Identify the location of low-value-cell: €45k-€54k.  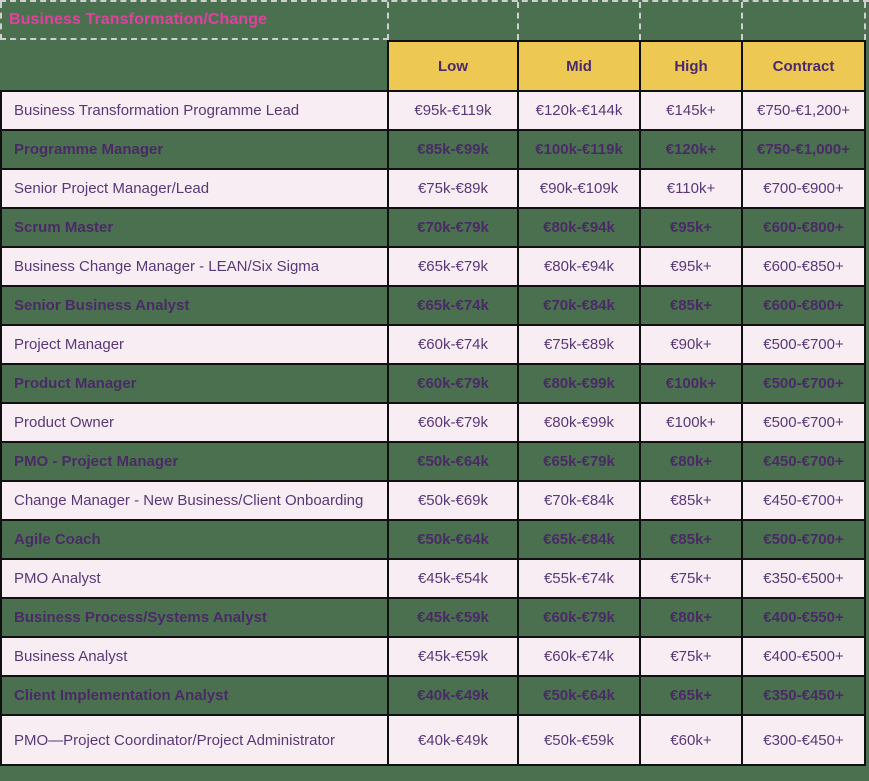
(454, 579).